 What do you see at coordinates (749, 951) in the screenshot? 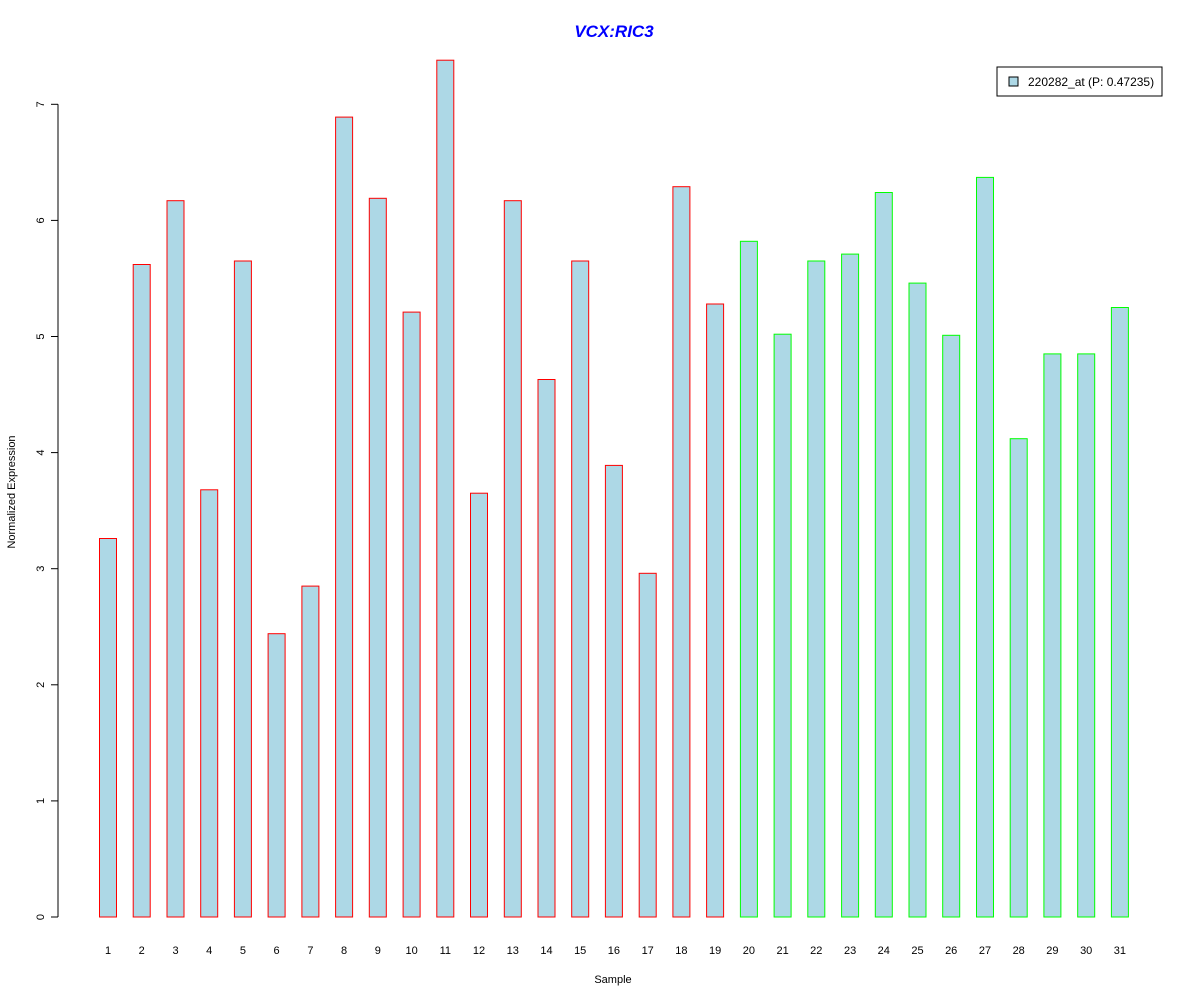
I see `x-tick-label: 20` at bounding box center [749, 951].